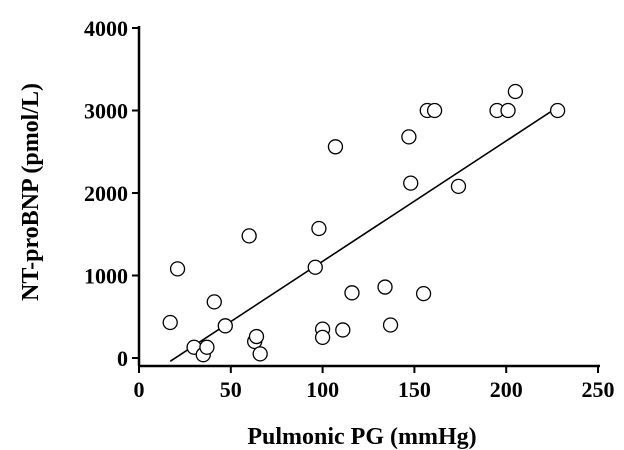 This screenshot has height=450, width=624. I want to click on x-tick-label: 50, so click(231, 389).